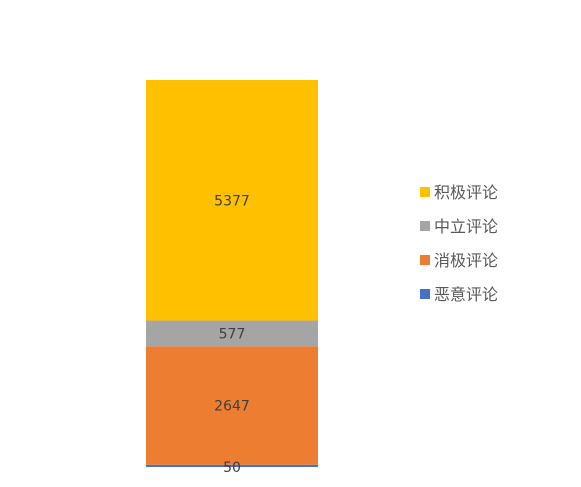  Describe the element at coordinates (466, 294) in the screenshot. I see `legend-label-series-0: 恶意评论` at that location.